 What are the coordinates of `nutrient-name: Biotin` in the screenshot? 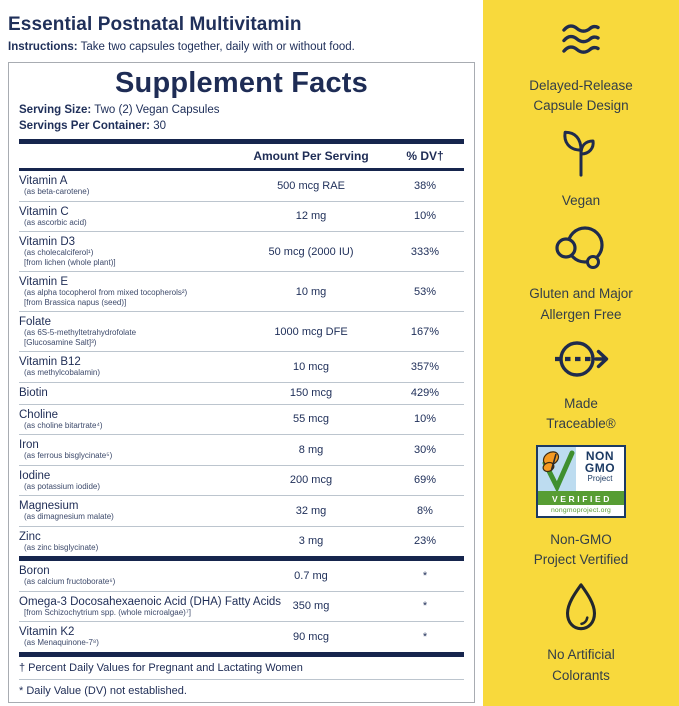 It's located at (33, 393).